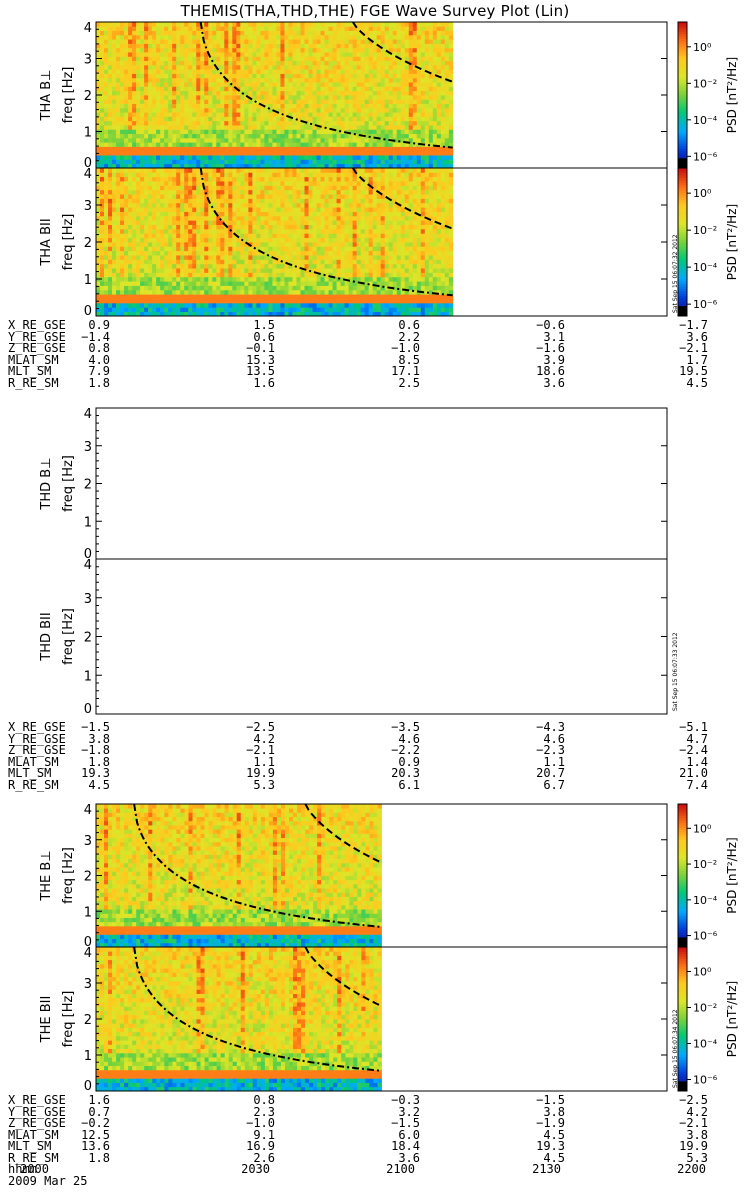 The width and height of the screenshot is (750, 1200). I want to click on dash-dot-curve, so click(326, 85).